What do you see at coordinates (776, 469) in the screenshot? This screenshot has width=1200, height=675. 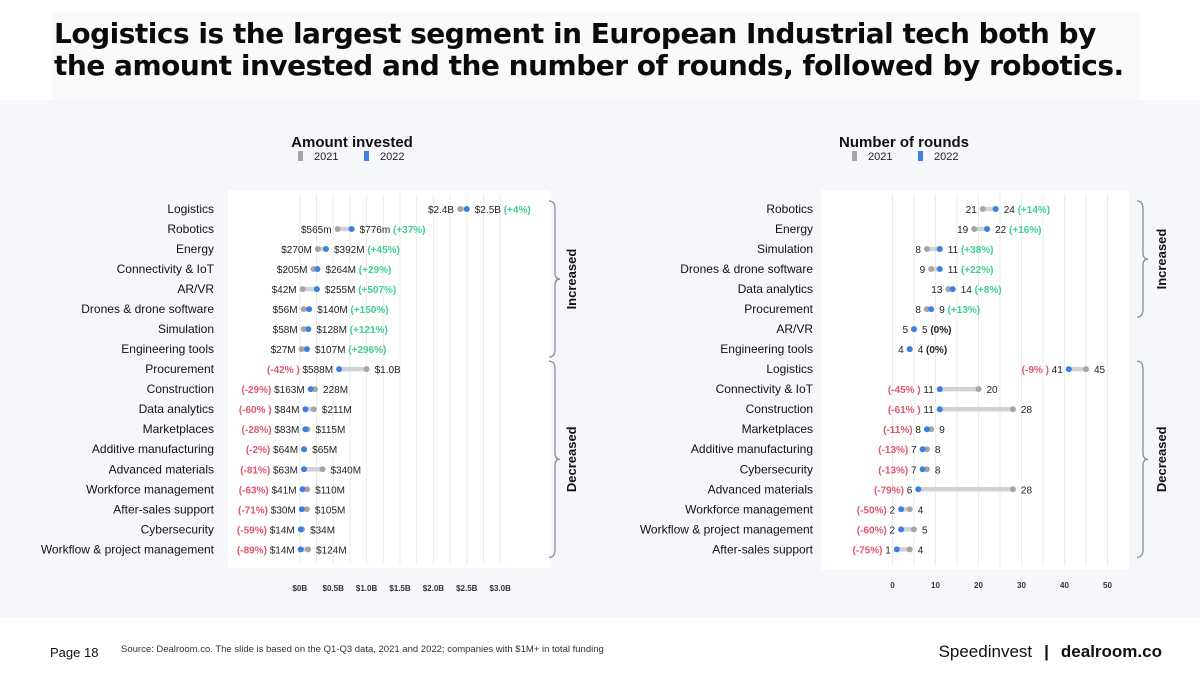 I see `rounds-category-label: Cybersecurity` at bounding box center [776, 469].